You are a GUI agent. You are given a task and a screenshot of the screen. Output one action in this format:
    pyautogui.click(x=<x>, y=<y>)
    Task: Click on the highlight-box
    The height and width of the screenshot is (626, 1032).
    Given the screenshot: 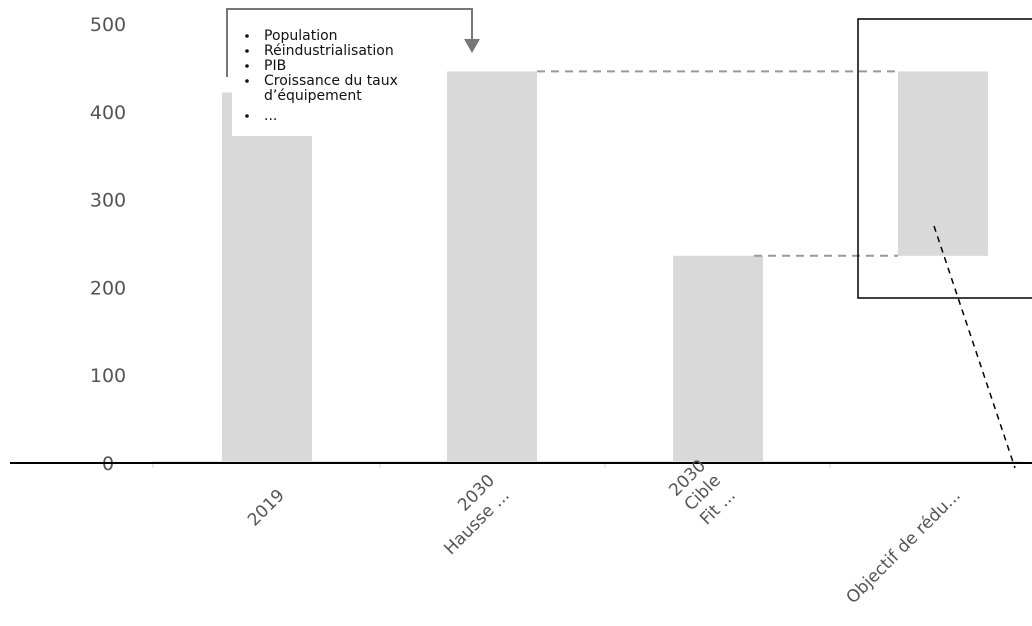 What is the action you would take?
    pyautogui.click(x=944, y=158)
    